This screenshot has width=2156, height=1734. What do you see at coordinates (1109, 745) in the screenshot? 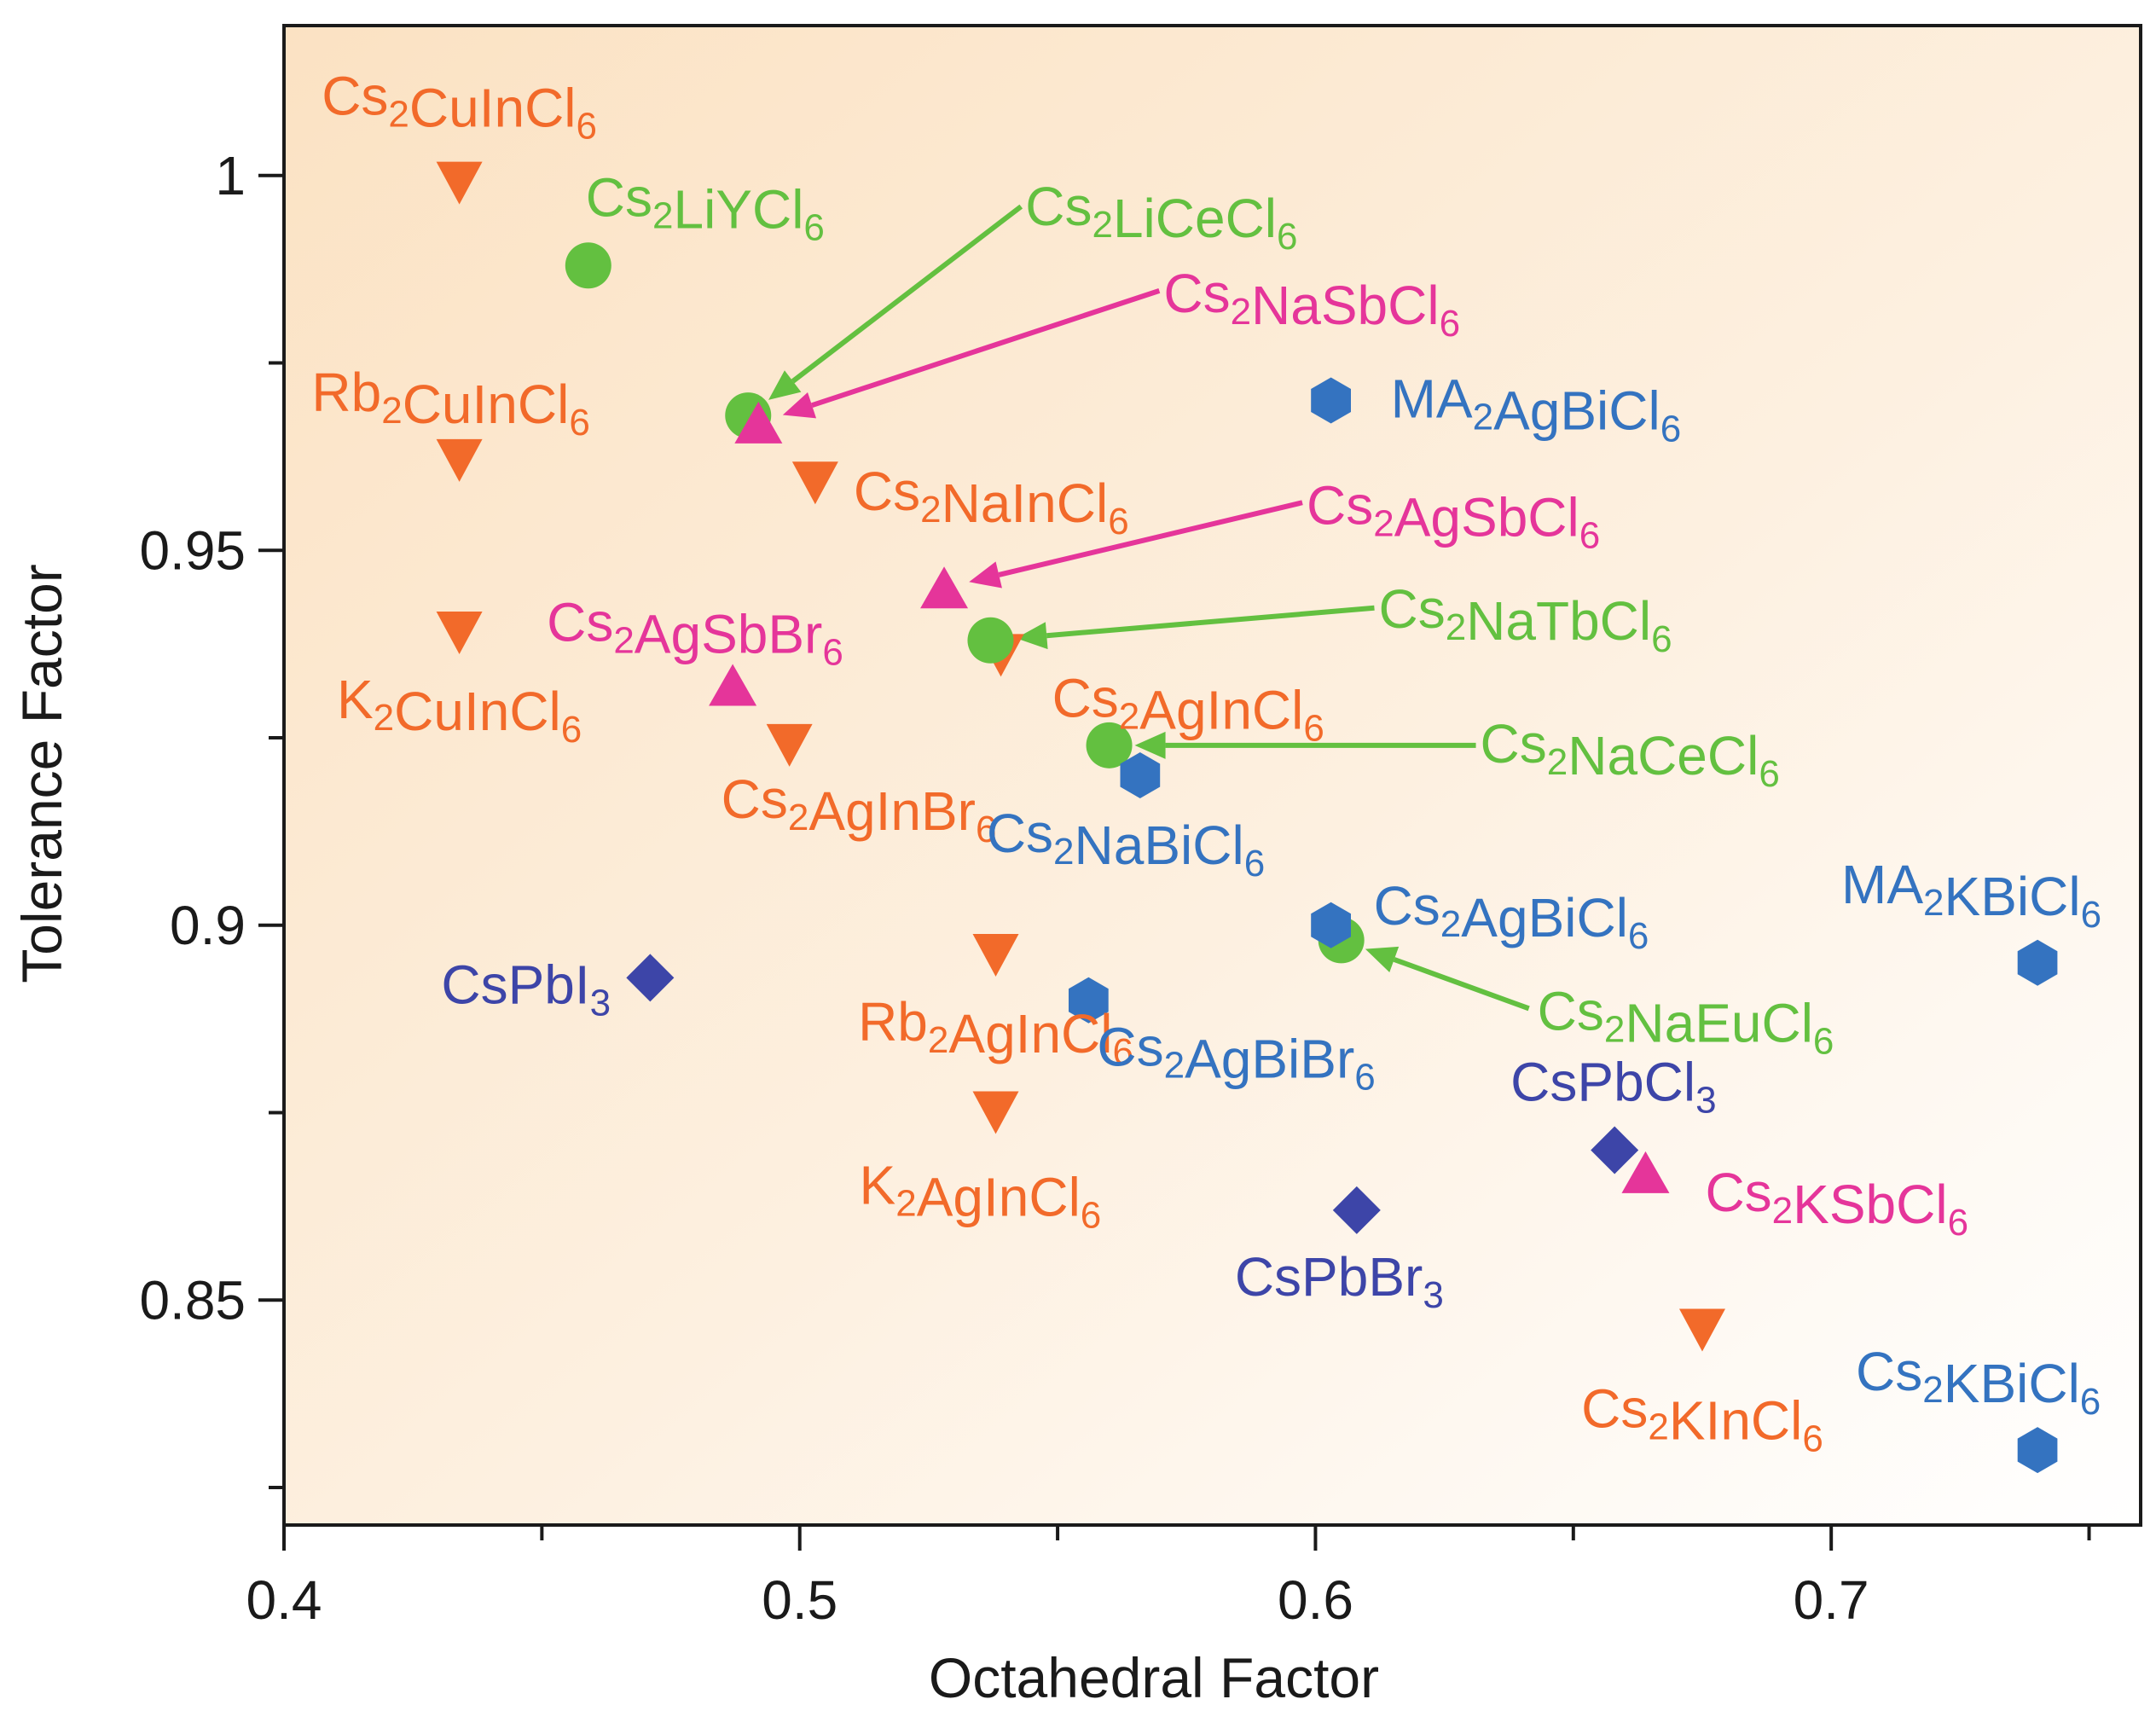
I see `marker-cs2nacecl6` at bounding box center [1109, 745].